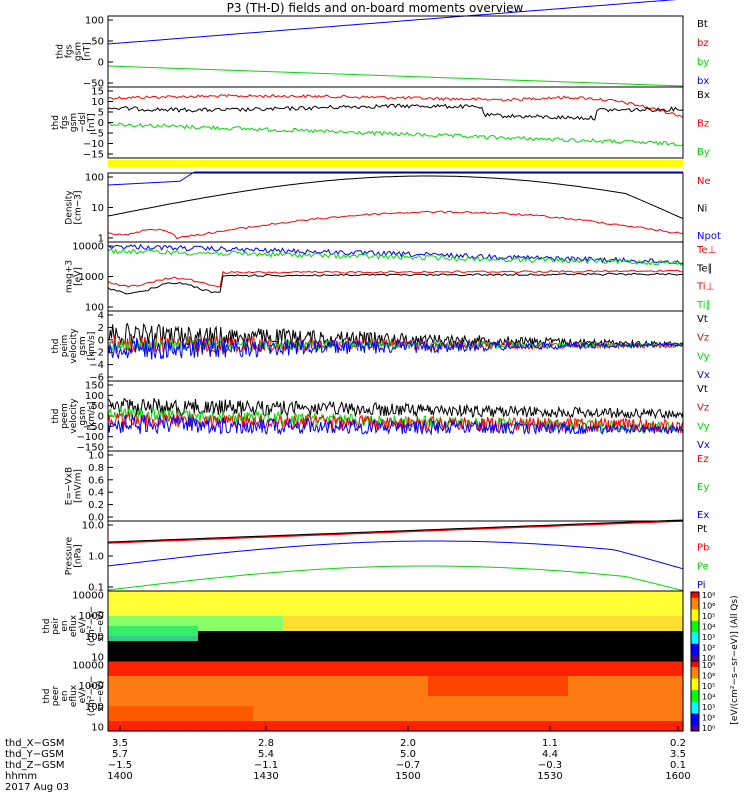  What do you see at coordinates (266, 754) in the screenshot?
I see `xaxis-value: 5.4` at bounding box center [266, 754].